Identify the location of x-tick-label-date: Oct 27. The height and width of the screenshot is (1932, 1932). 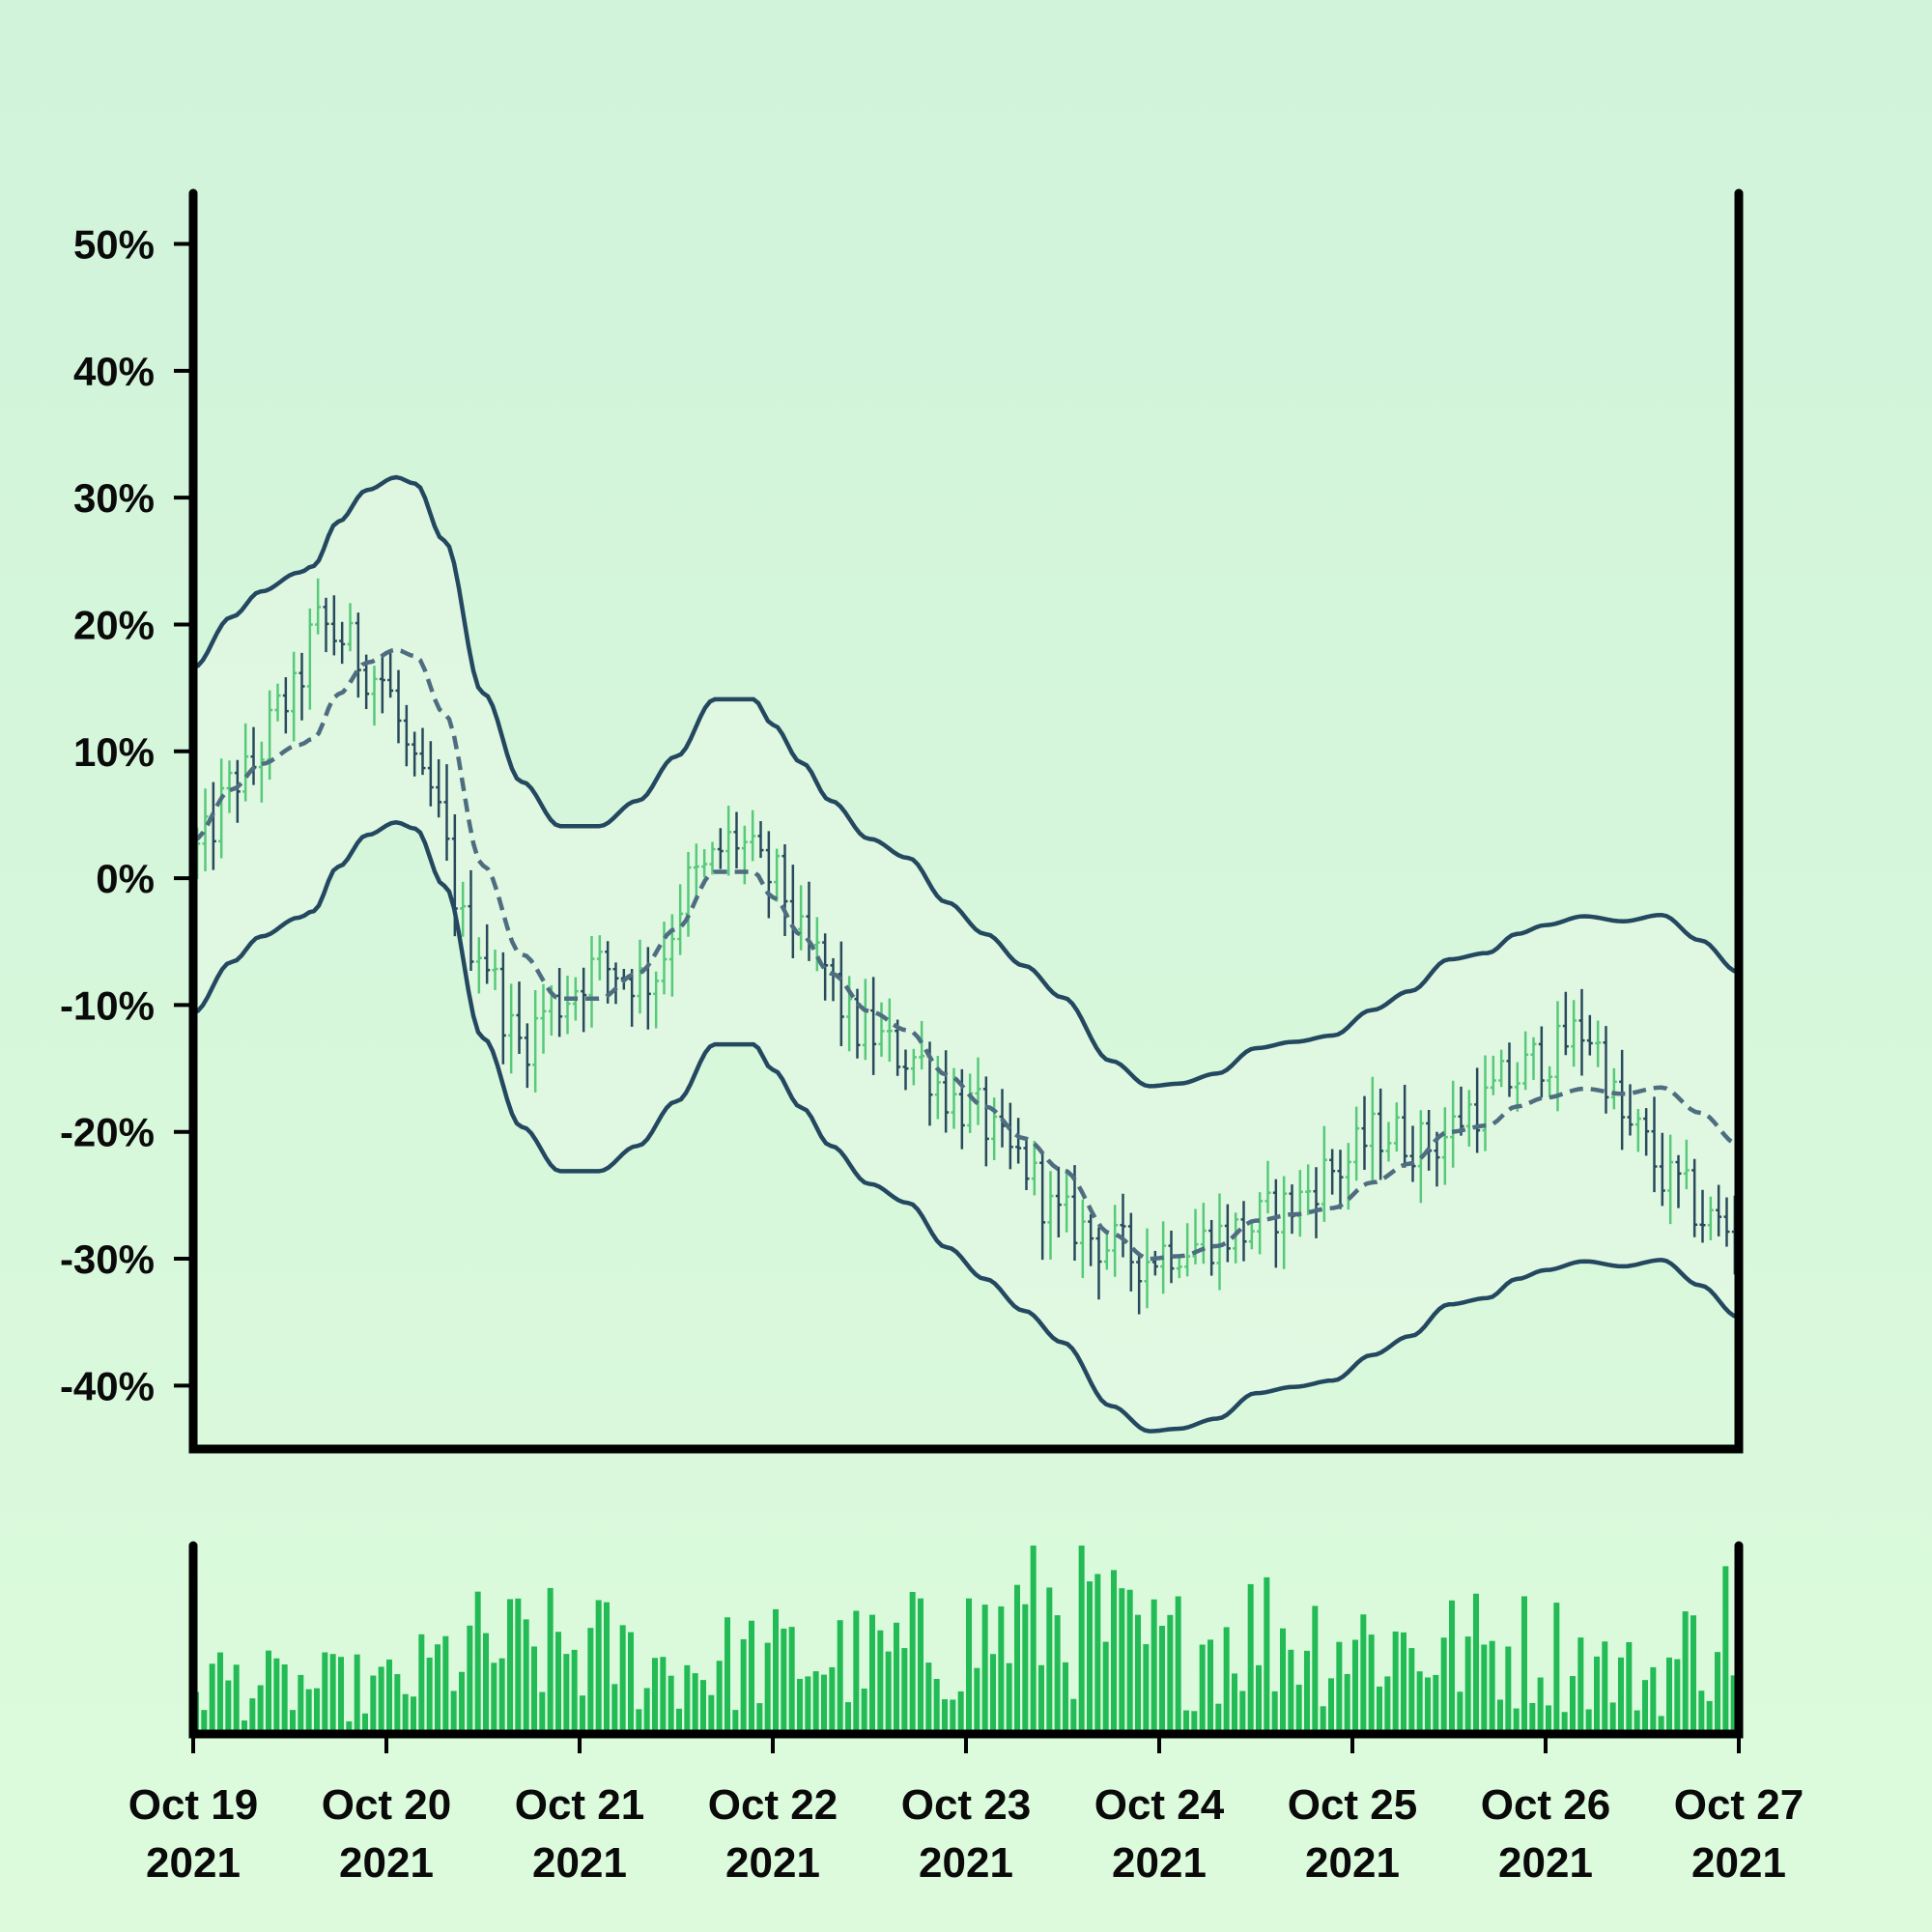
(1739, 1805).